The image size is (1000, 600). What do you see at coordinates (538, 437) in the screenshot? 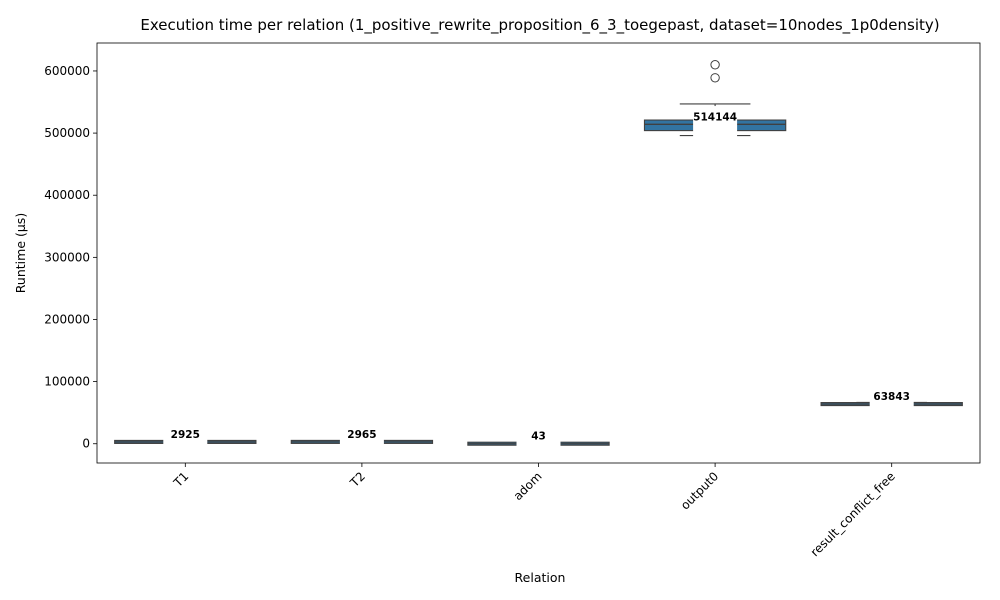
I see `median-label: 43` at bounding box center [538, 437].